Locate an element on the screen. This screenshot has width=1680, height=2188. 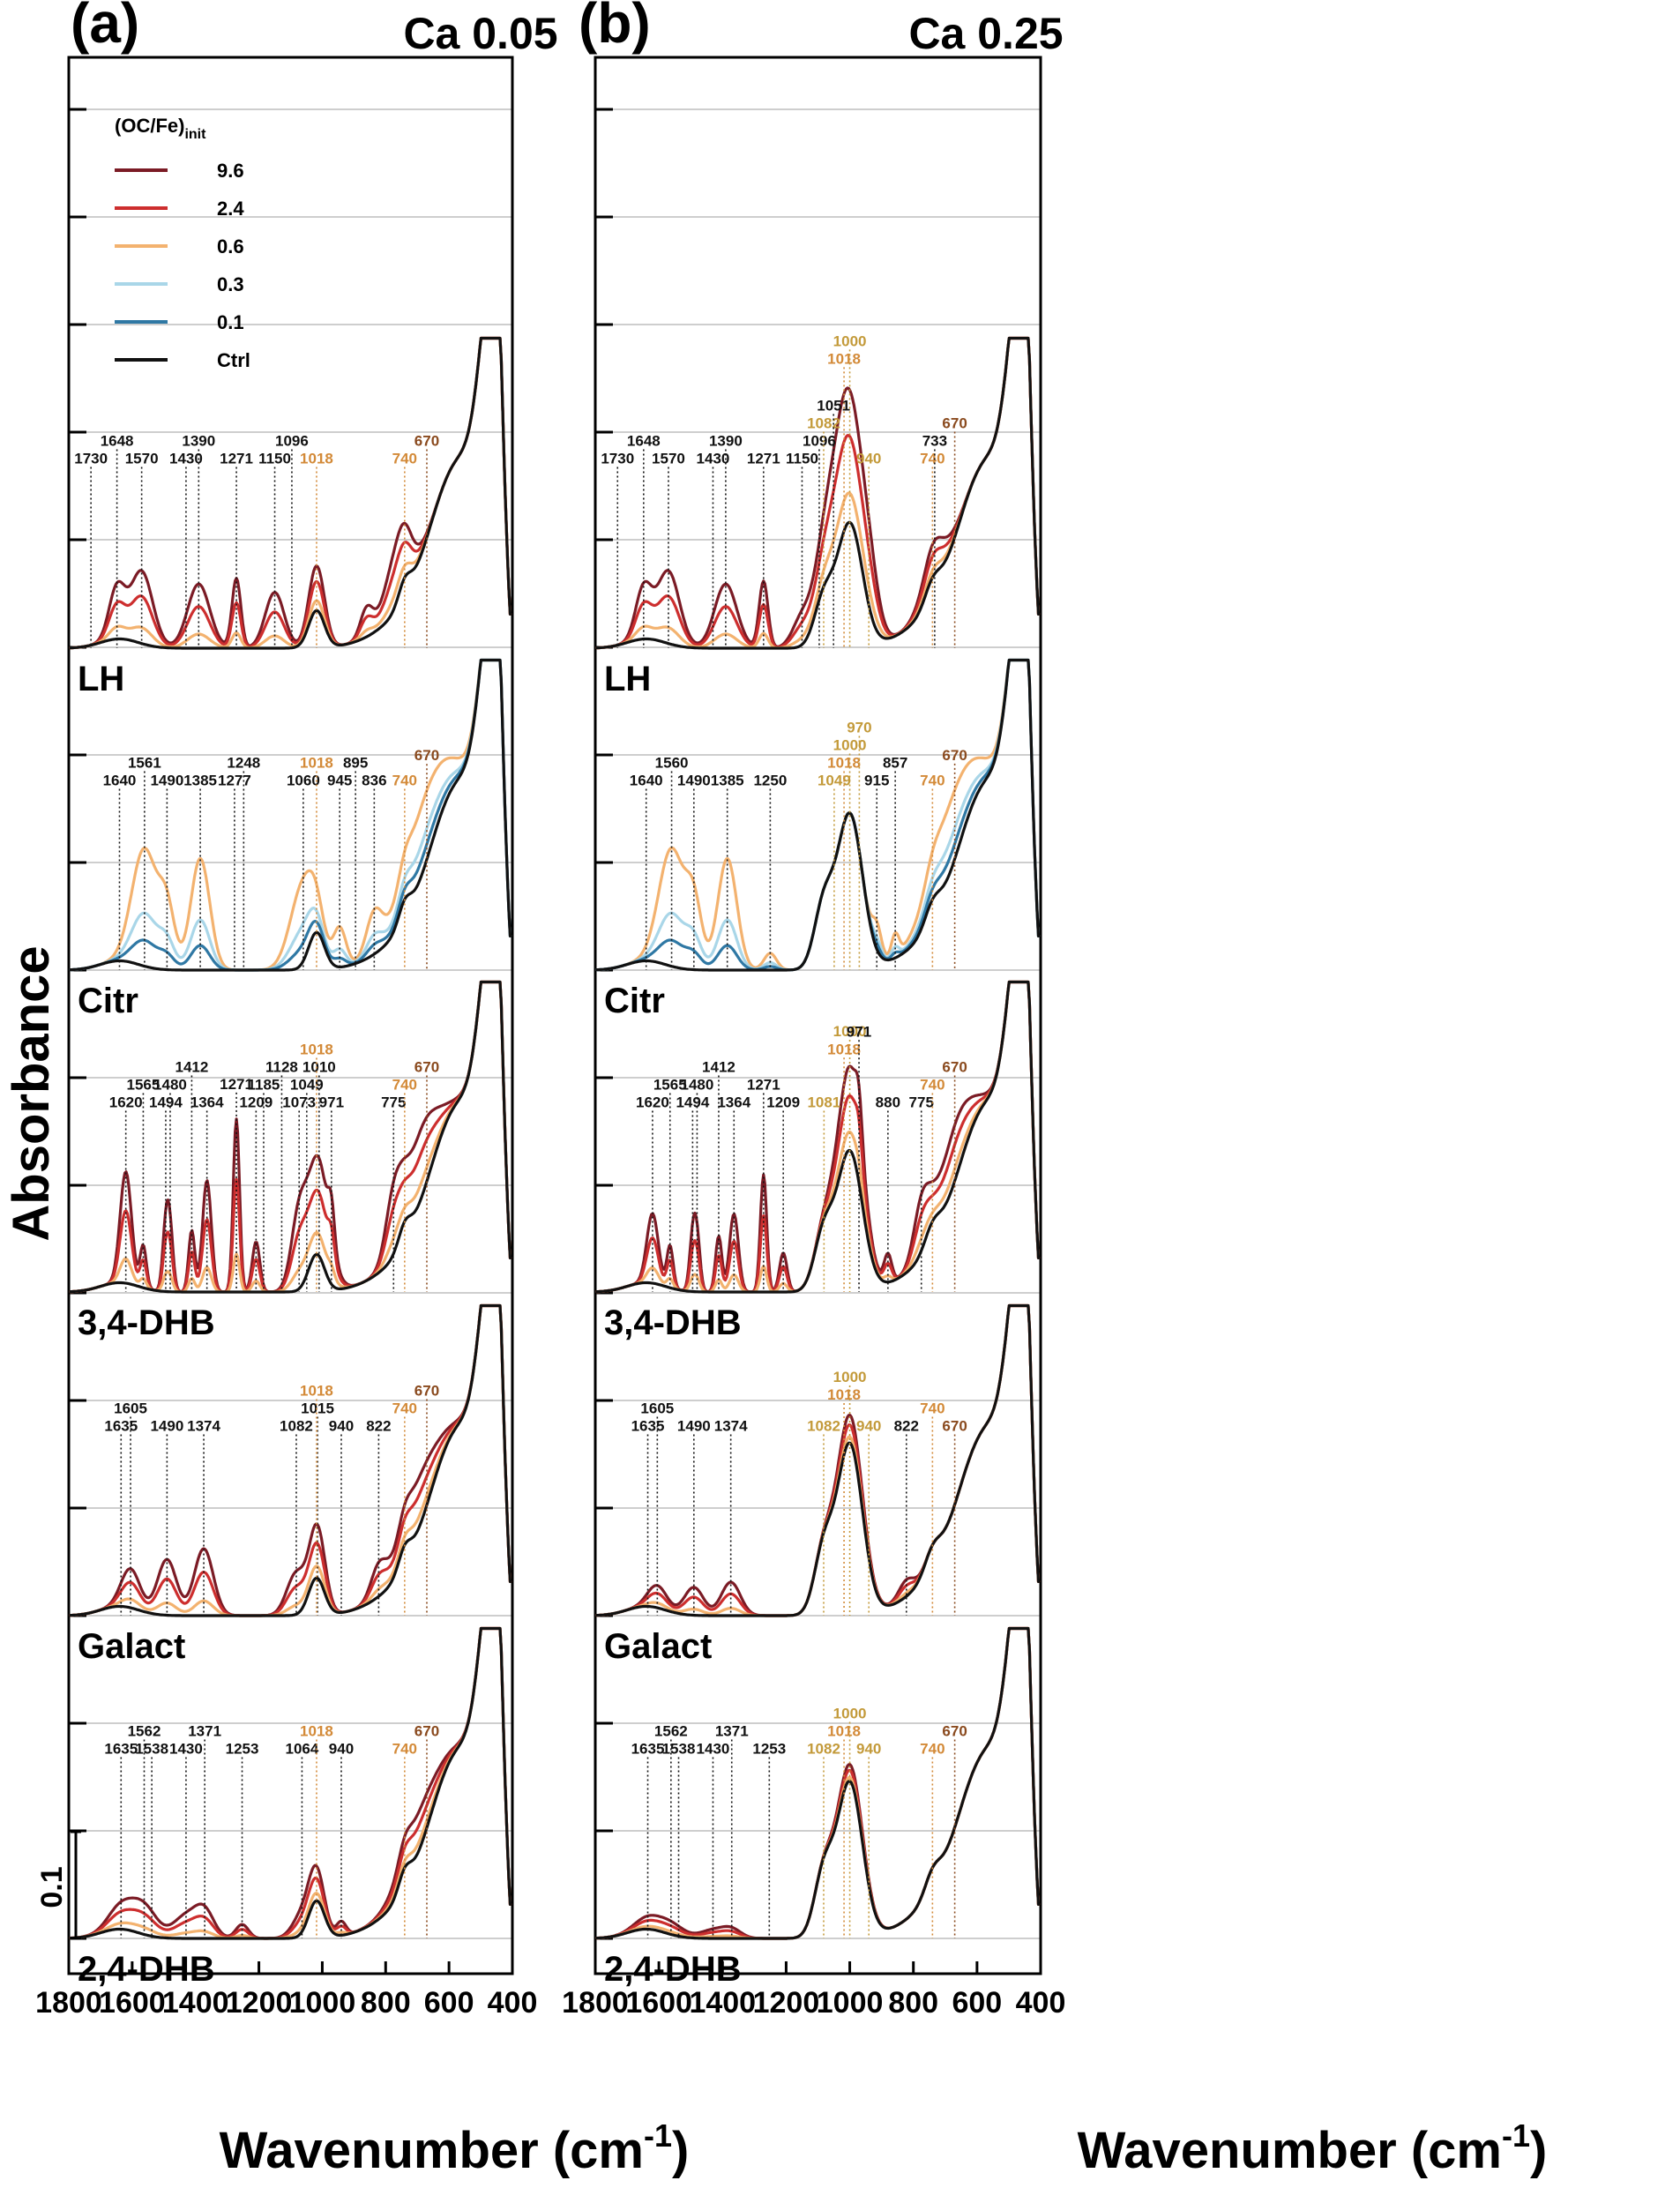
peak-label-1562: 1562 is located at coordinates (671, 1731).